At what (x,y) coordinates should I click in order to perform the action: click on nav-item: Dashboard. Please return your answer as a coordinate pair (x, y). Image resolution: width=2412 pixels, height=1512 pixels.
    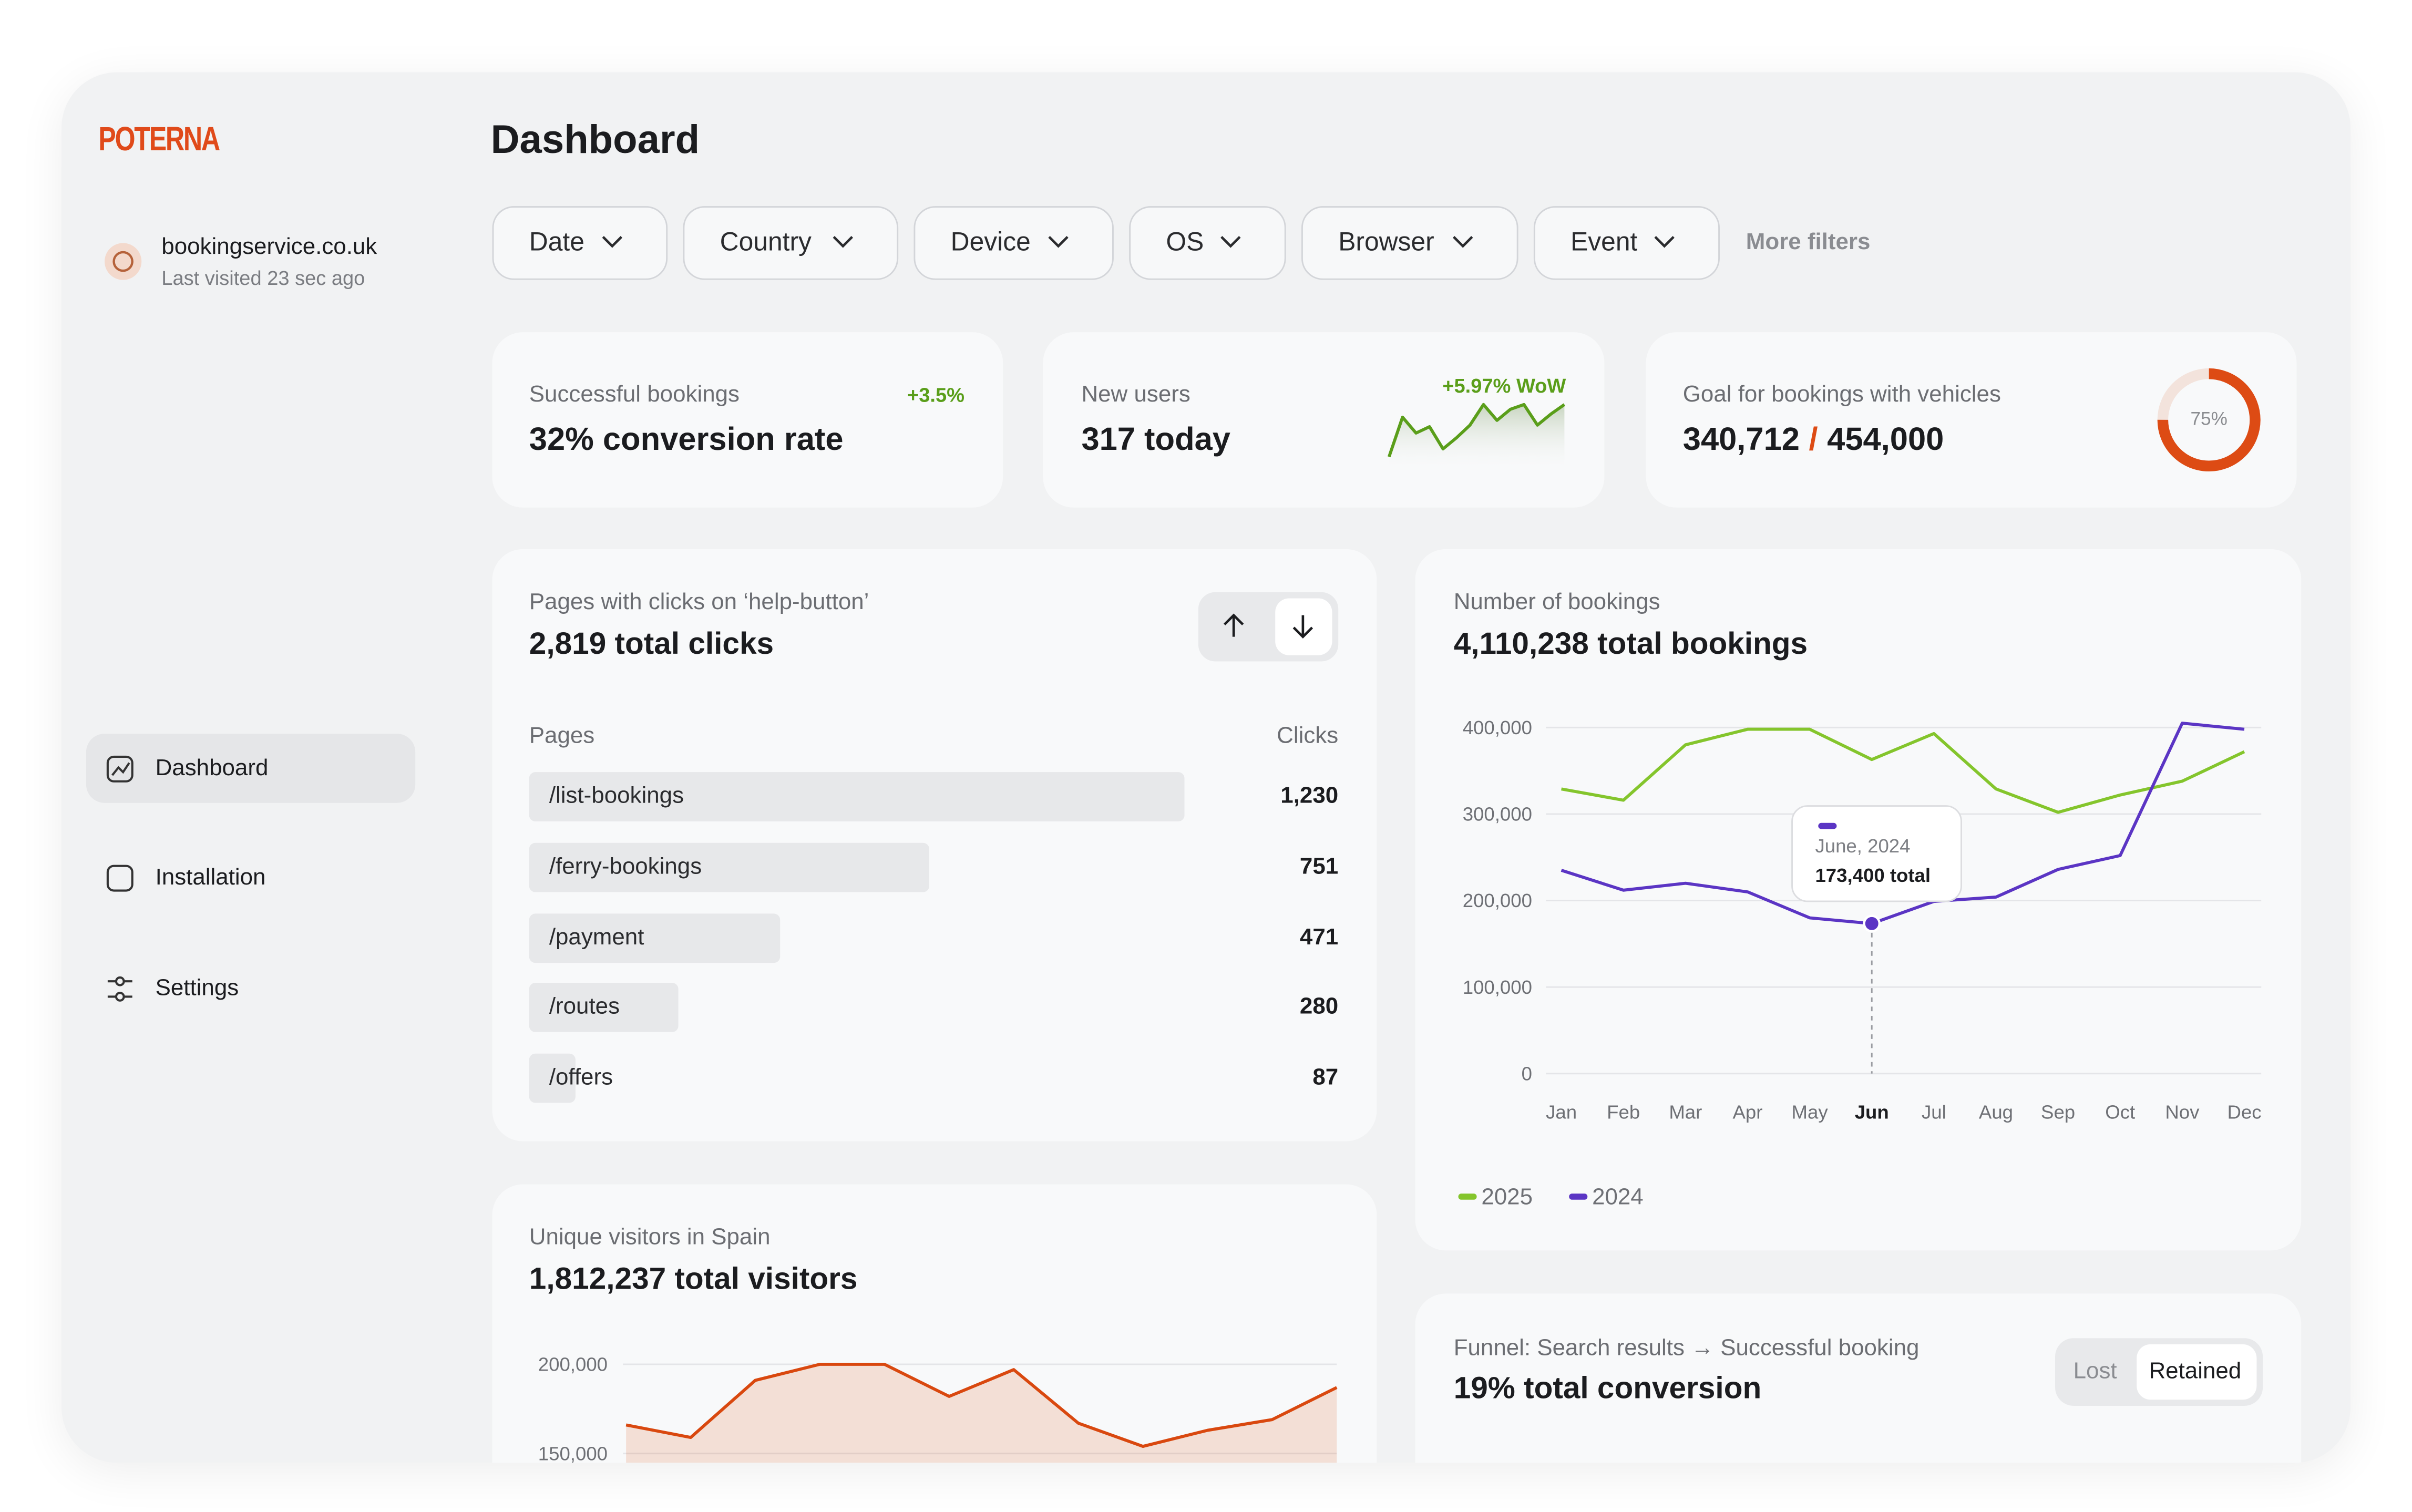
    Looking at the image, I should click on (212, 768).